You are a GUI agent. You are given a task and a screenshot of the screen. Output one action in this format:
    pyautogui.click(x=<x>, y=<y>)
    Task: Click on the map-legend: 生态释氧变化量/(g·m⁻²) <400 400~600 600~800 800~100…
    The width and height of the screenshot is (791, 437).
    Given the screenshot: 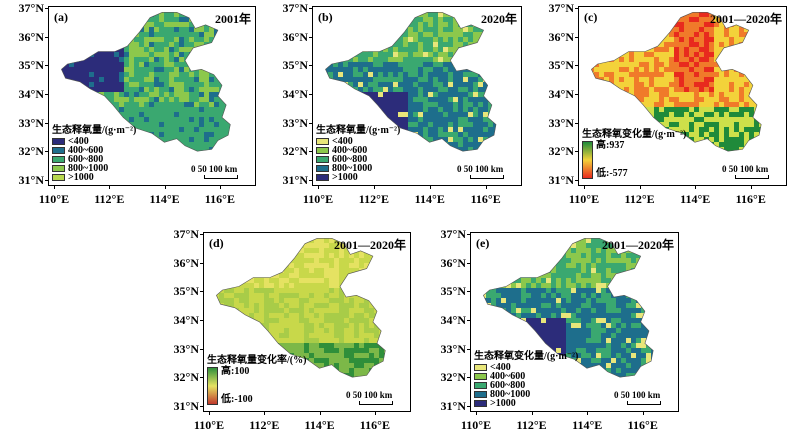 What is the action you would take?
    pyautogui.click(x=526, y=380)
    